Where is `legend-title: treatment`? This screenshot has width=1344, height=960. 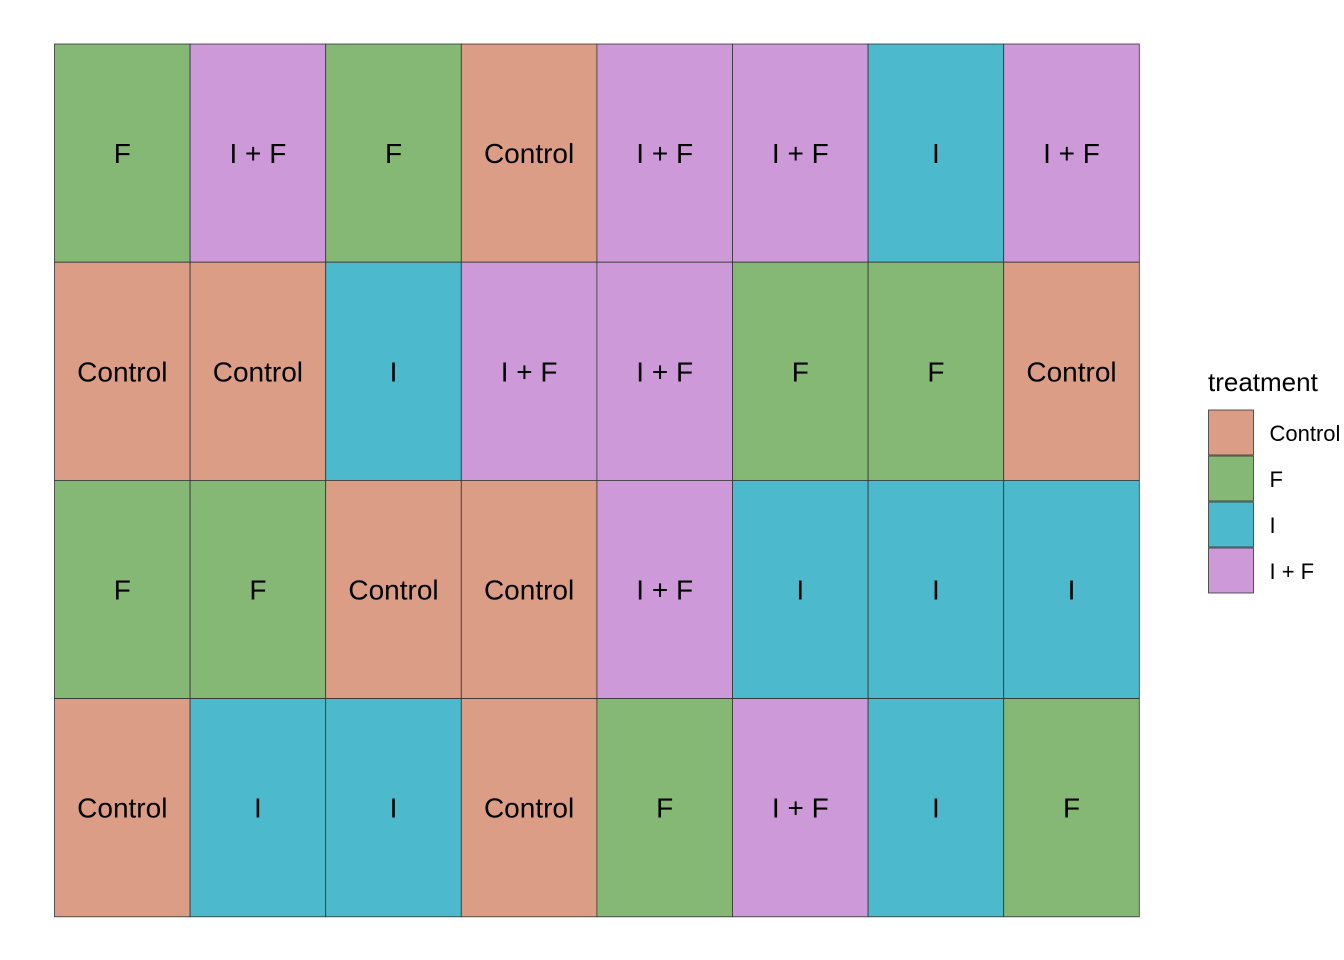 legend-title: treatment is located at coordinates (1263, 382).